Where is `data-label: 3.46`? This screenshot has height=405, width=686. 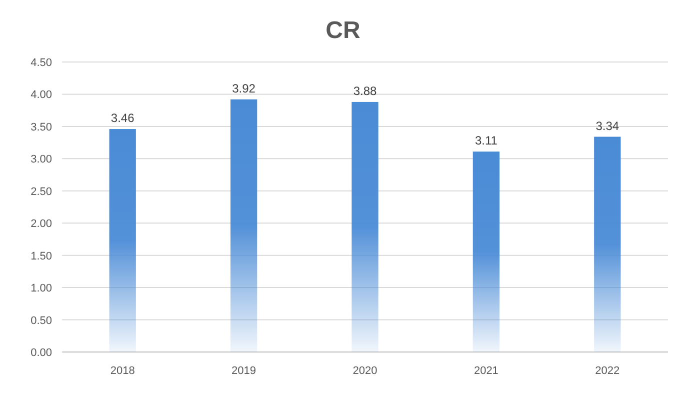 data-label: 3.46 is located at coordinates (122, 118).